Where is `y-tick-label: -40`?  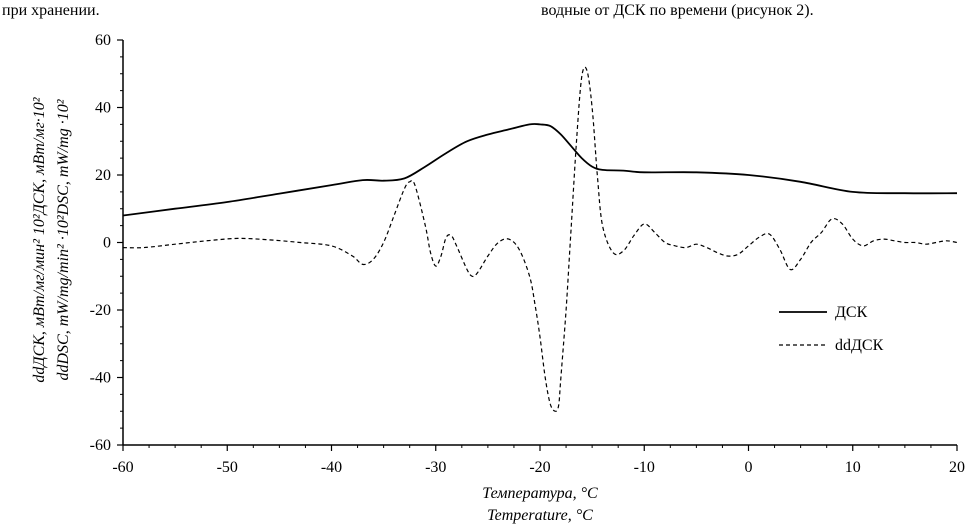
y-tick-label: -40 is located at coordinates (100, 378).